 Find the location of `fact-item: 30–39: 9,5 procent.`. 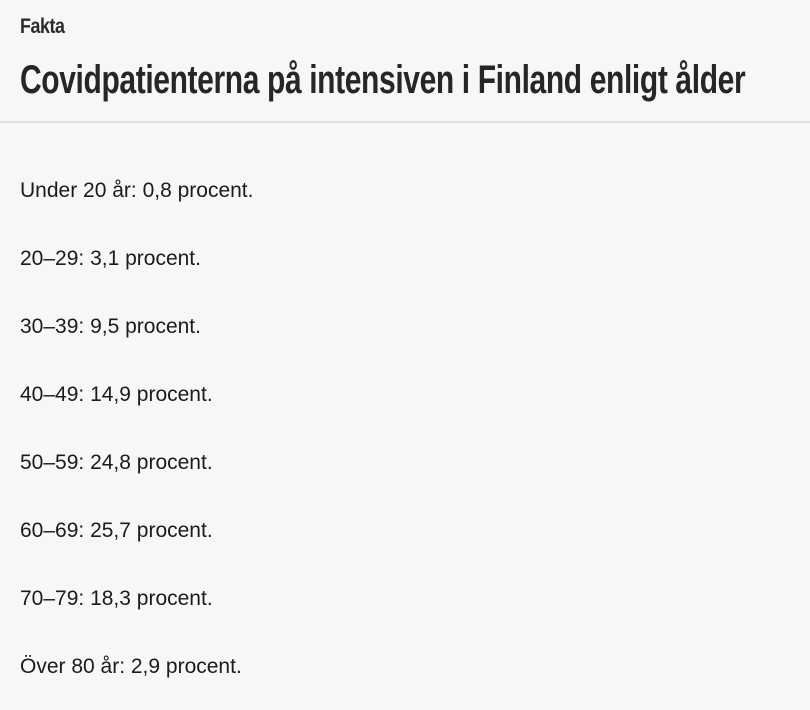

fact-item: 30–39: 9,5 procent. is located at coordinates (110, 327).